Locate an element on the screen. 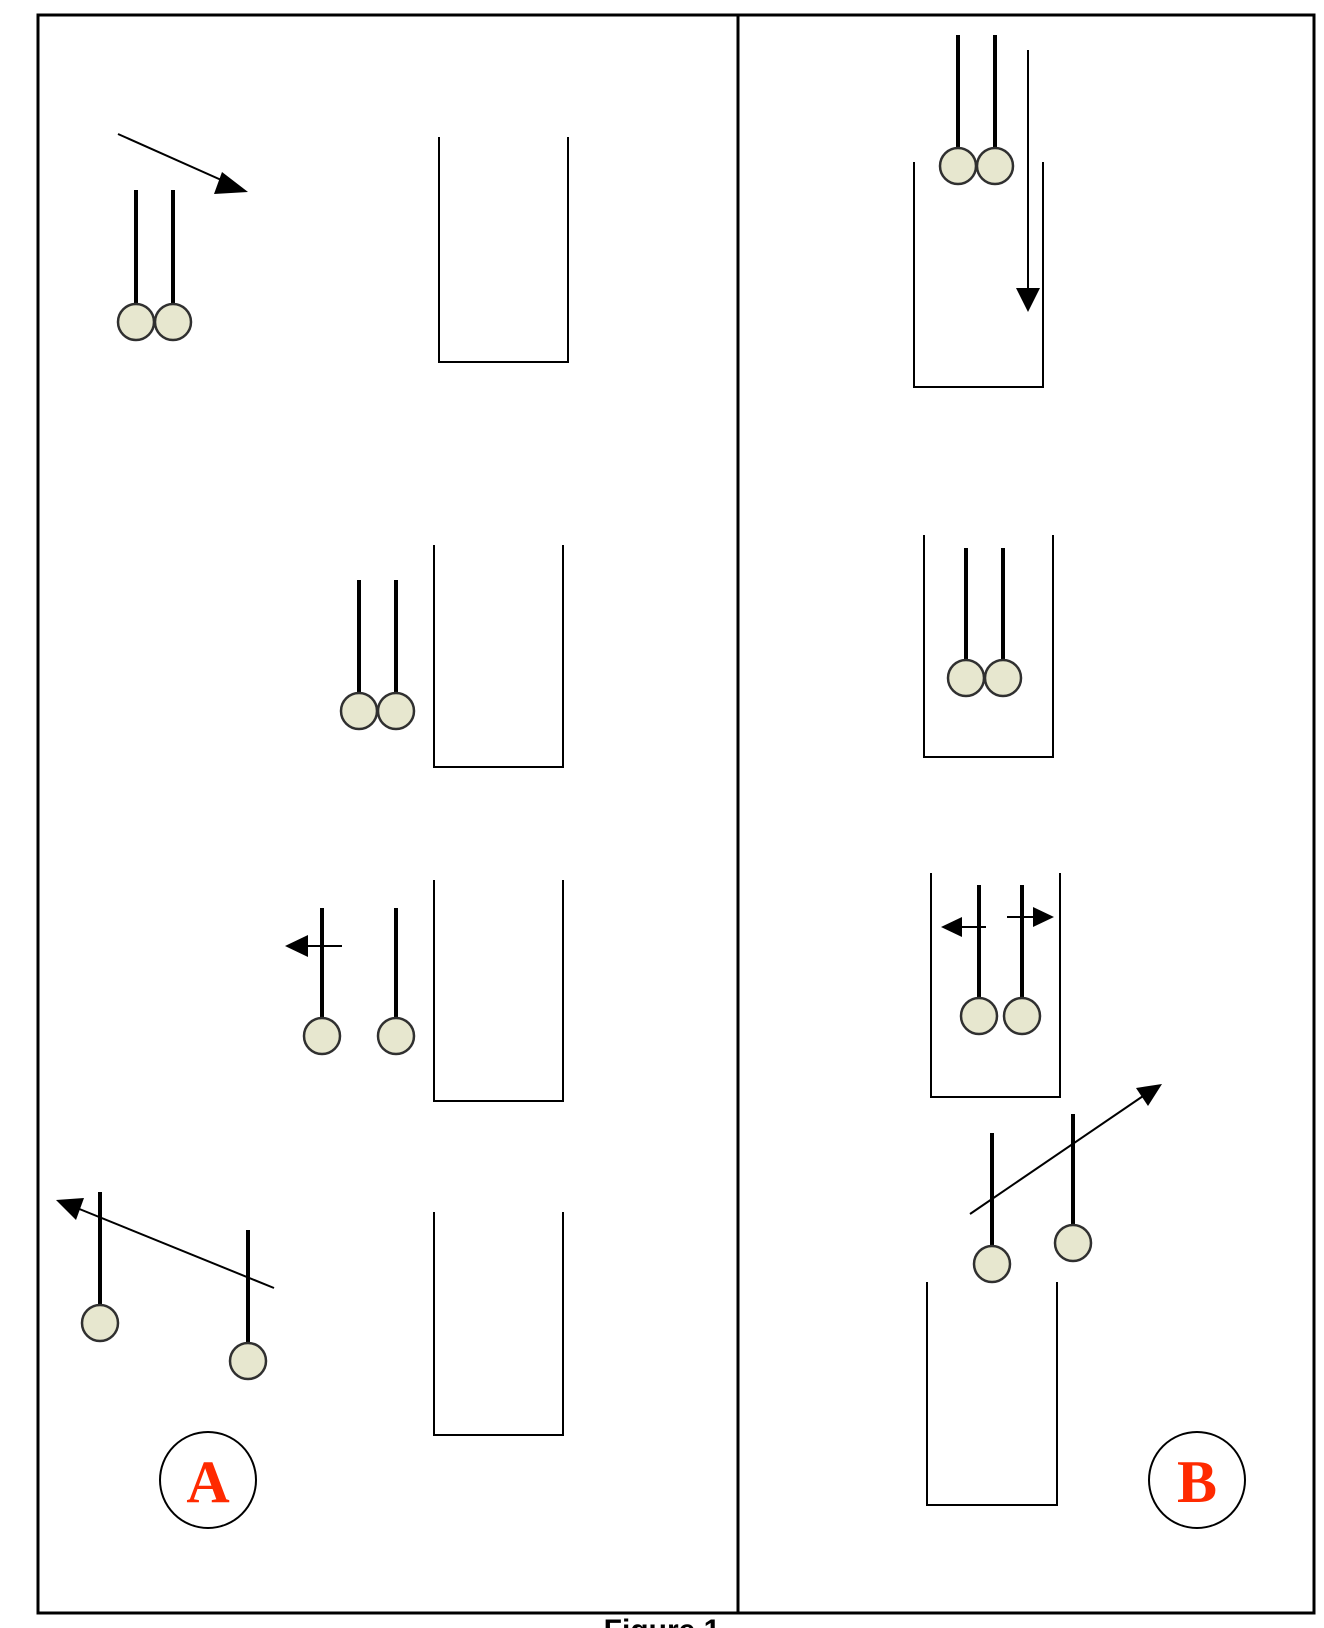  panel-label-a: A is located at coordinates (207, 1482).